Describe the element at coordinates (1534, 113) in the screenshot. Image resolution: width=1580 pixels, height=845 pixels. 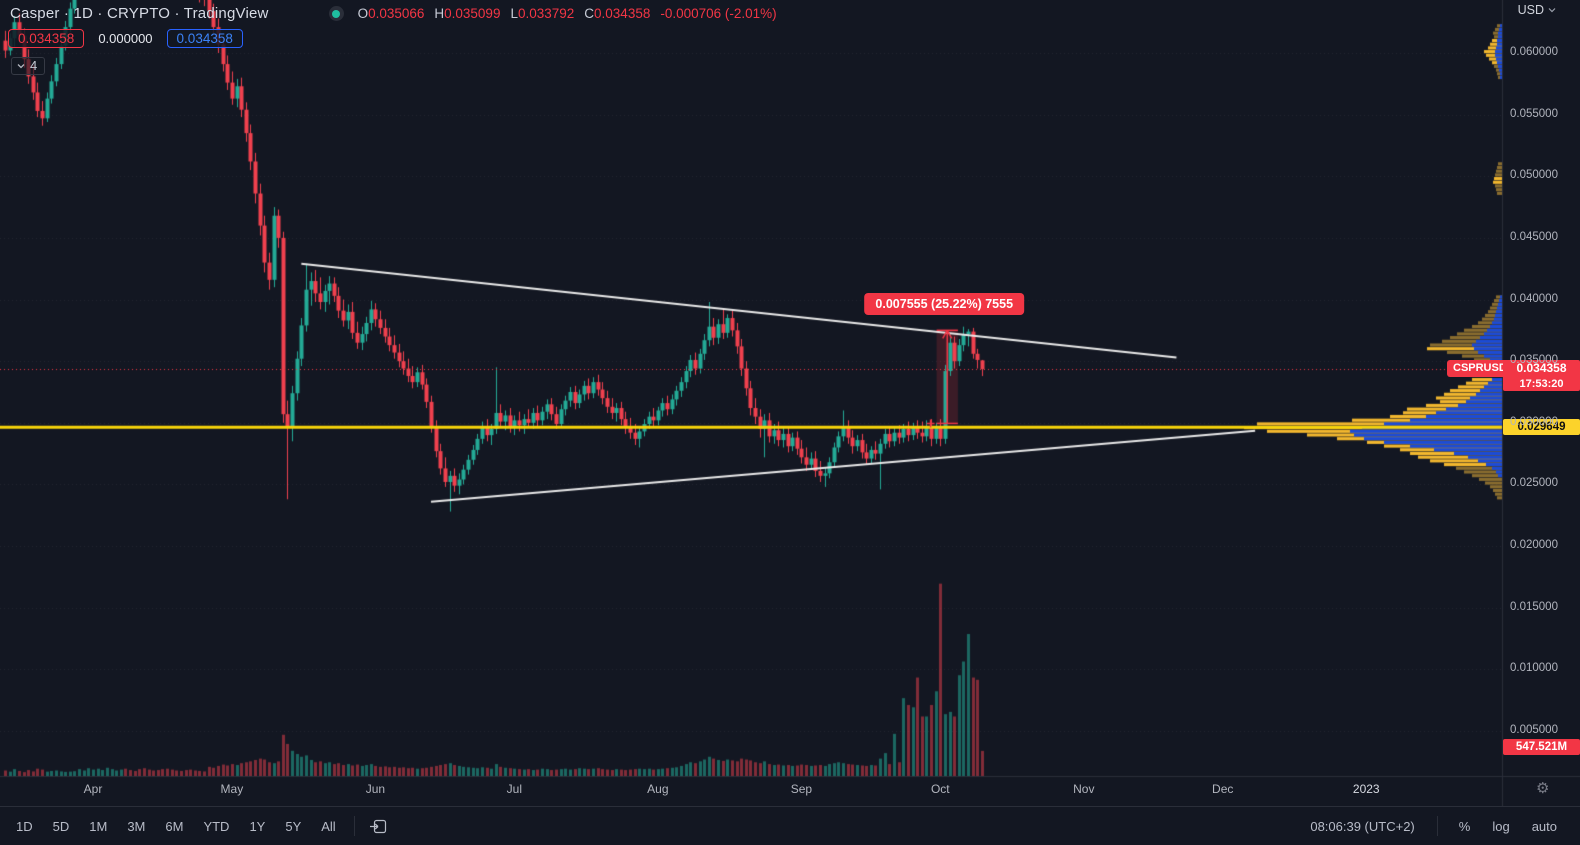
I see `price-tick-label: 0.055000` at that location.